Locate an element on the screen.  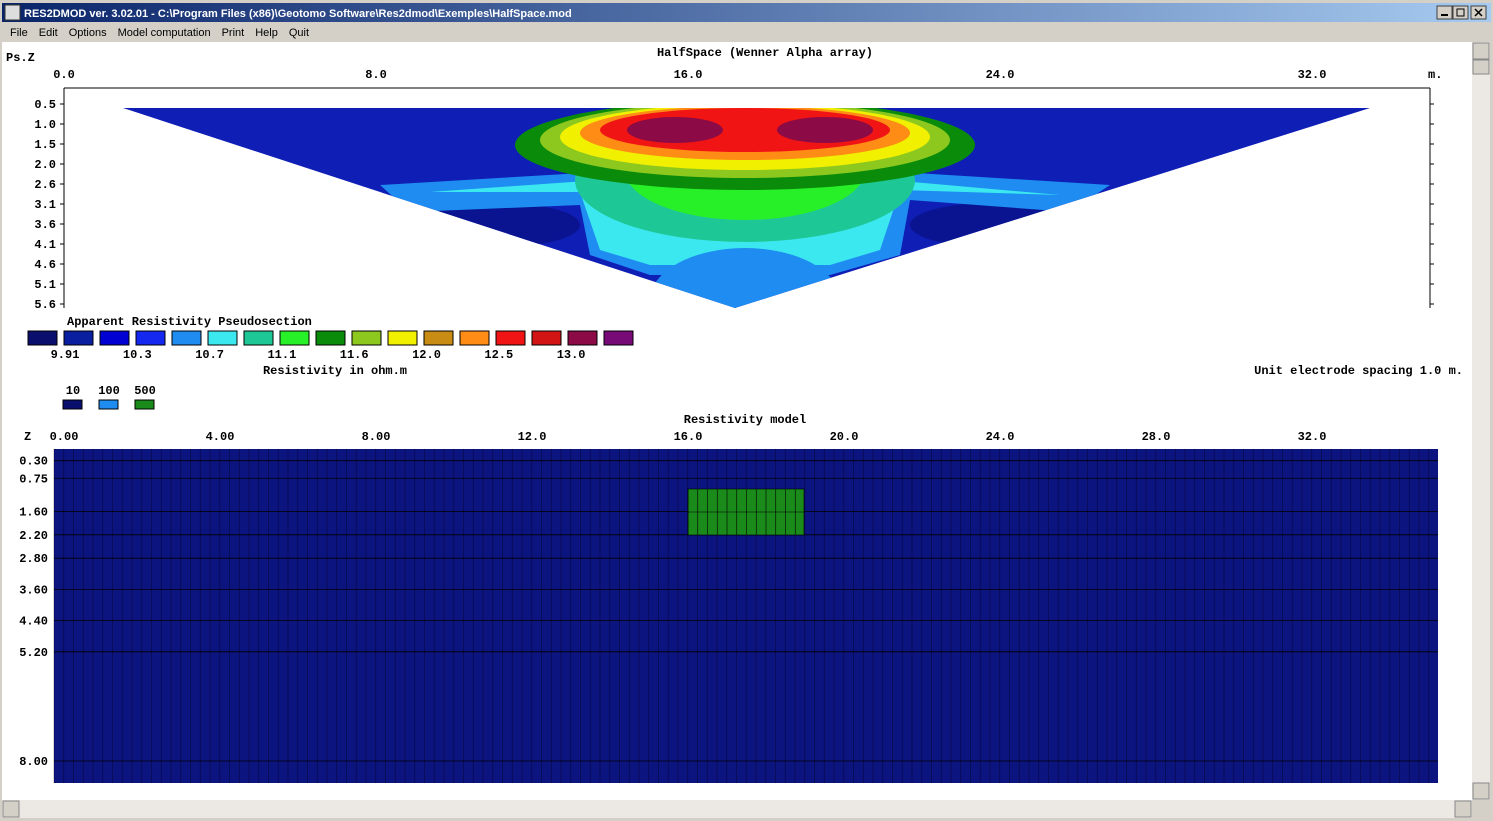
minimize-button is located at coordinates (1444, 12).